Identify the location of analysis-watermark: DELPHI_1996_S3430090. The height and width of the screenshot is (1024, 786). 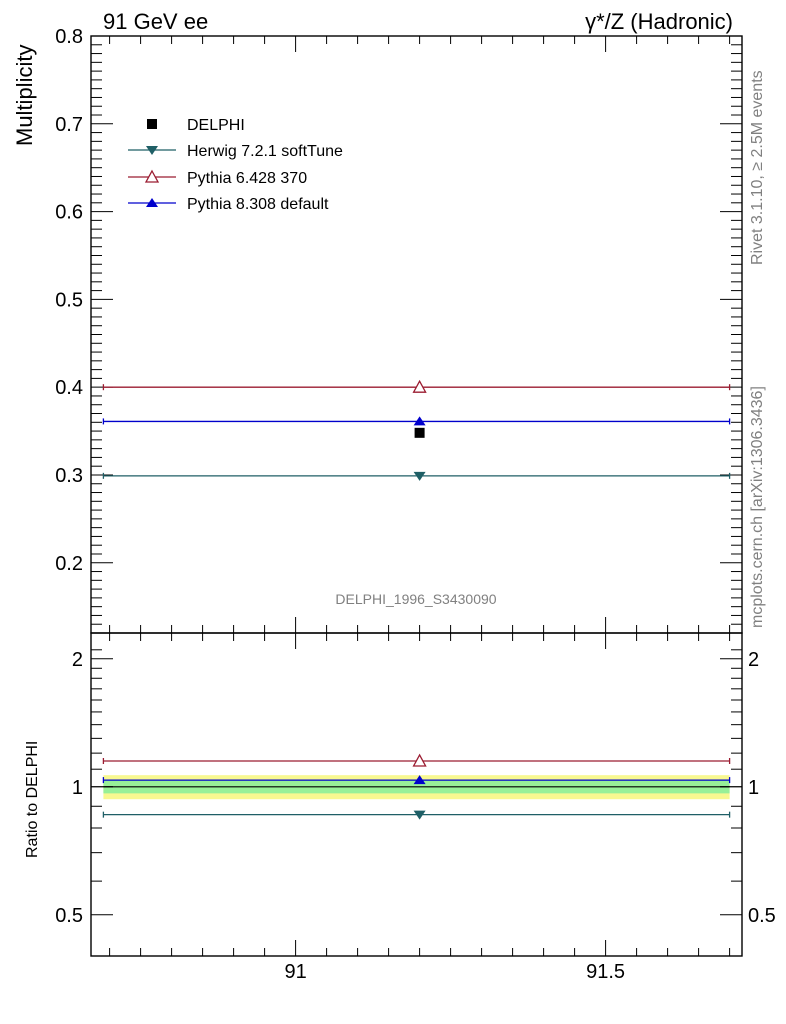
(415, 599).